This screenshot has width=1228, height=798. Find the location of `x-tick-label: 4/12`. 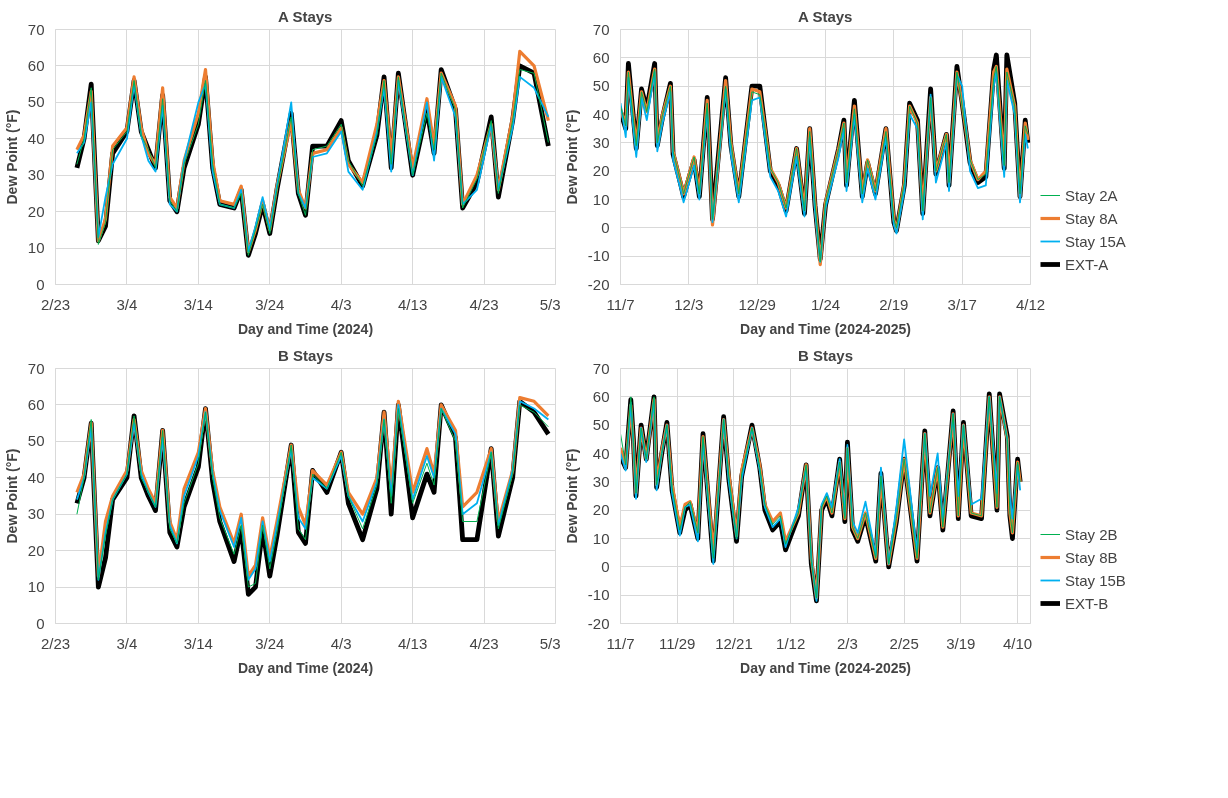

x-tick-label: 4/12 is located at coordinates (1030, 304).